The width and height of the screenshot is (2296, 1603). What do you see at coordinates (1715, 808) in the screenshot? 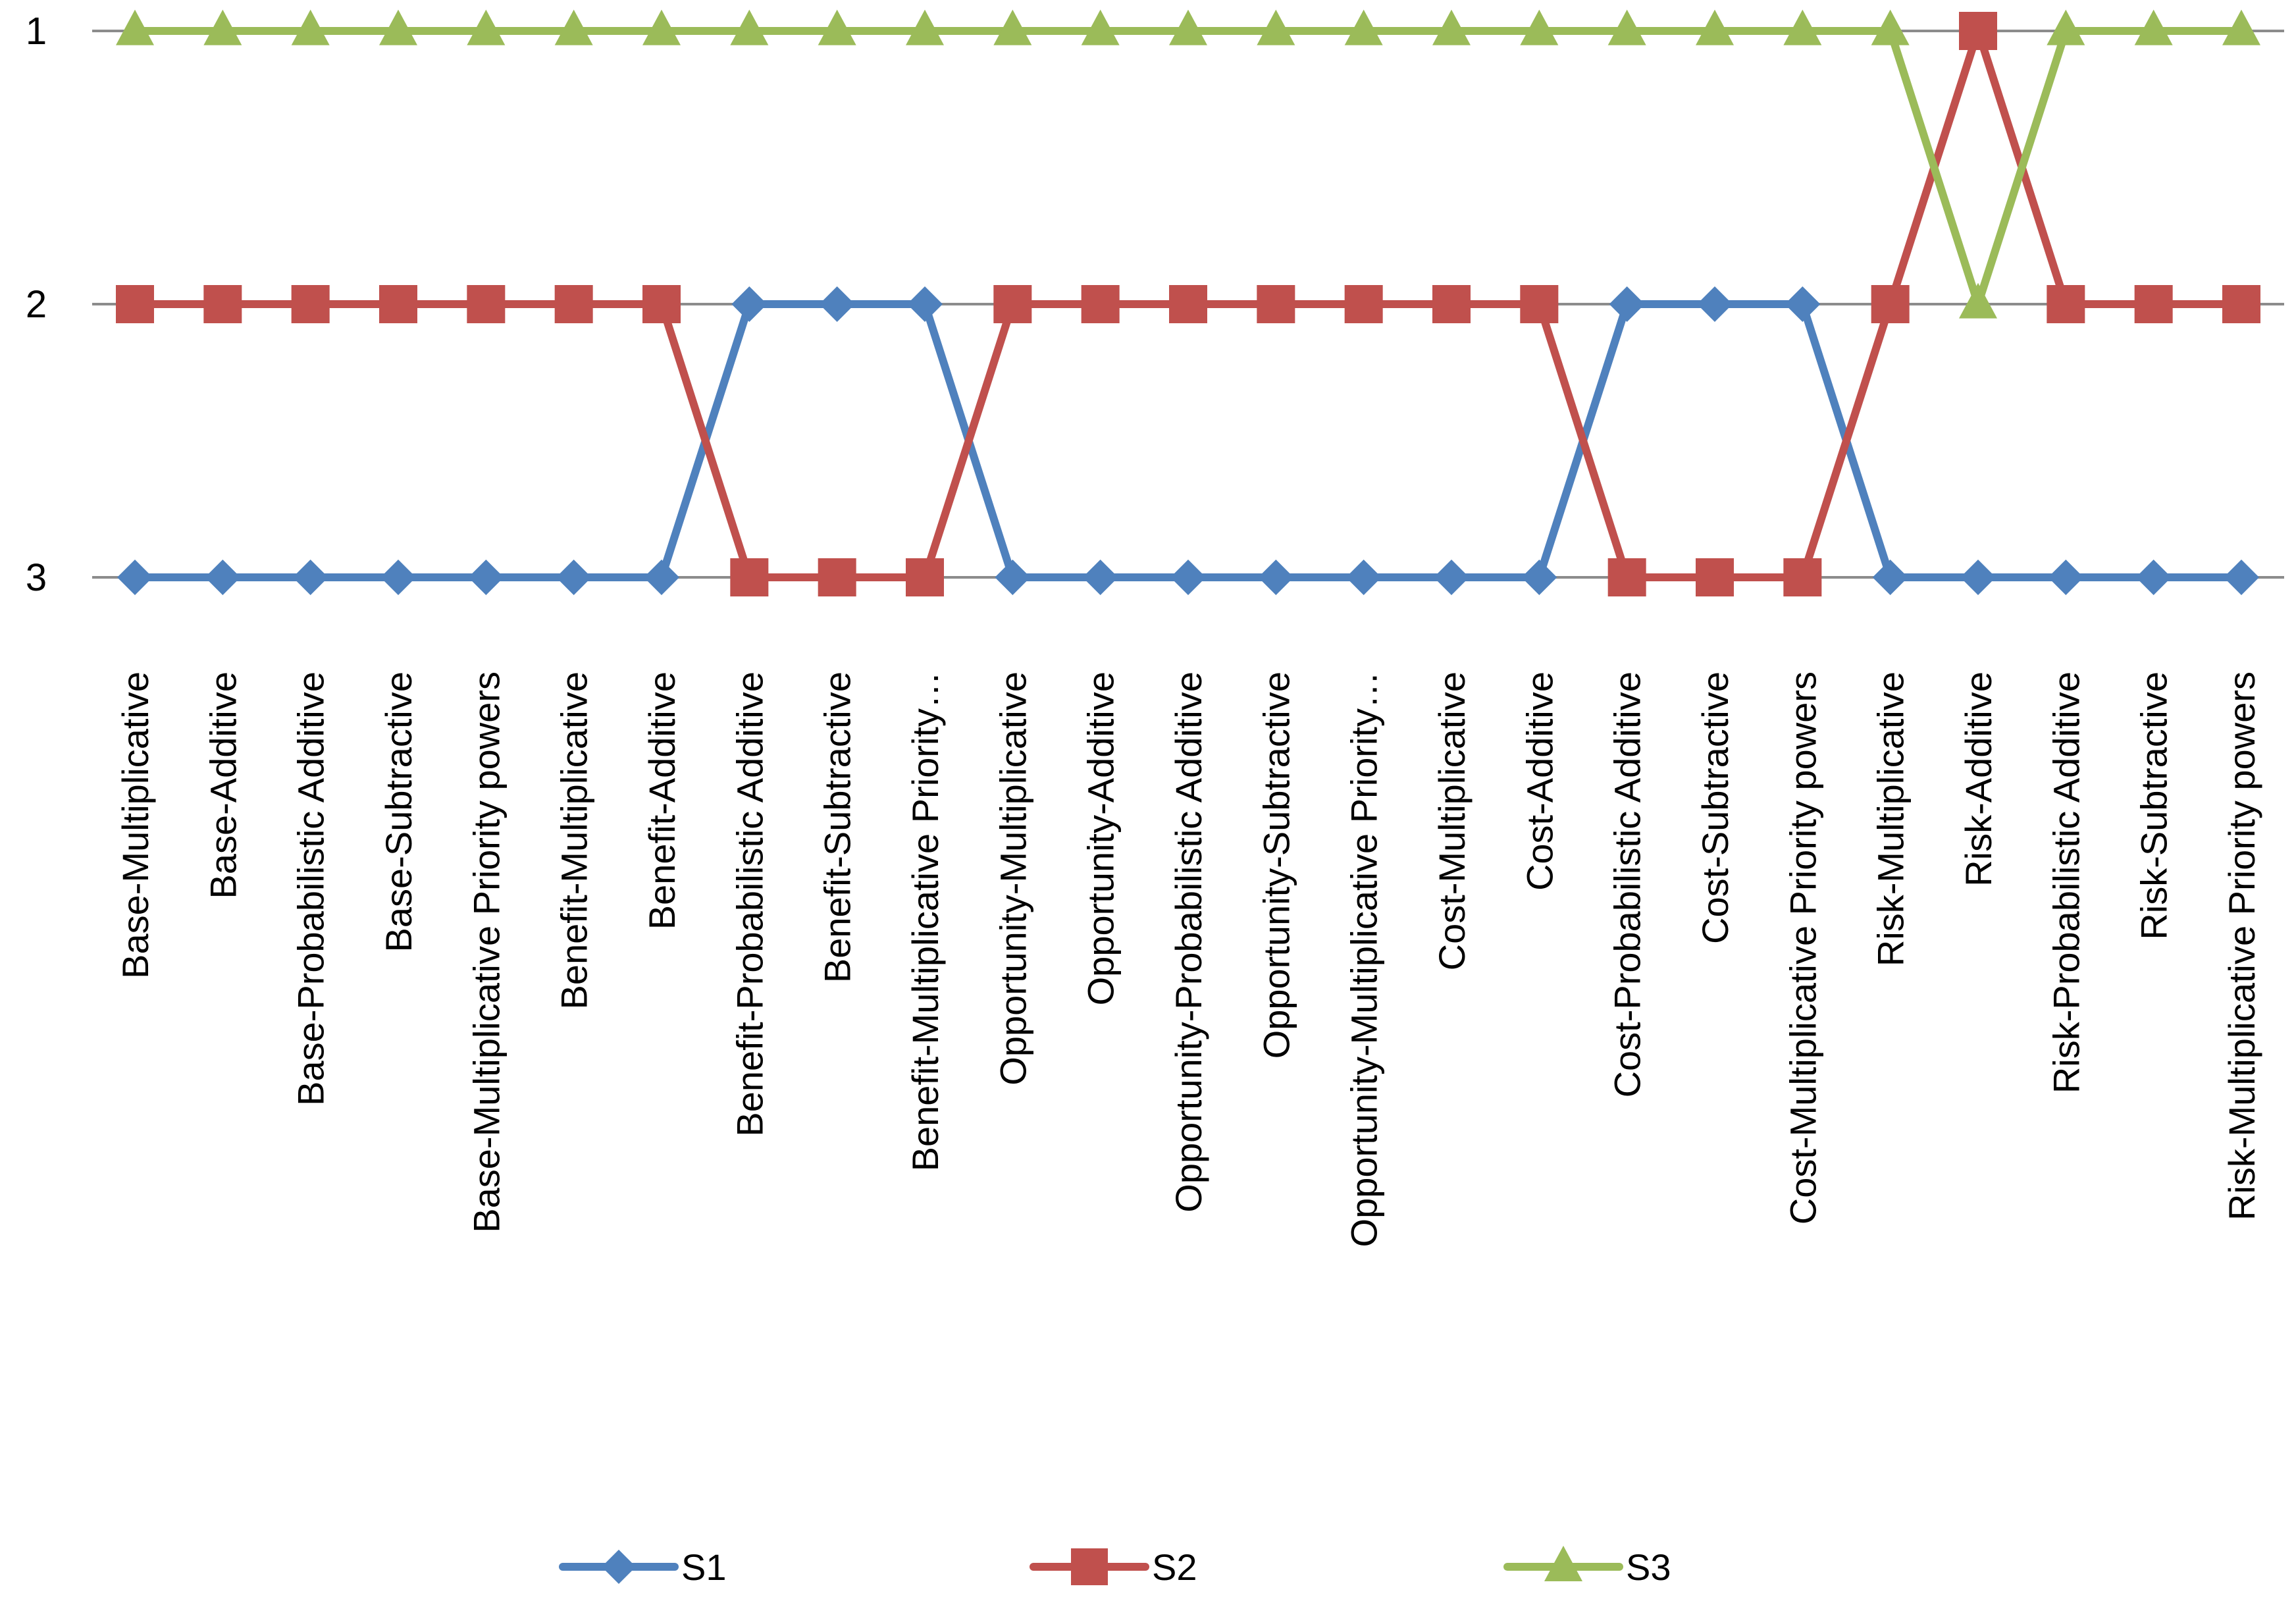
I see `category-label-19: Cost-Subtractive` at bounding box center [1715, 808].